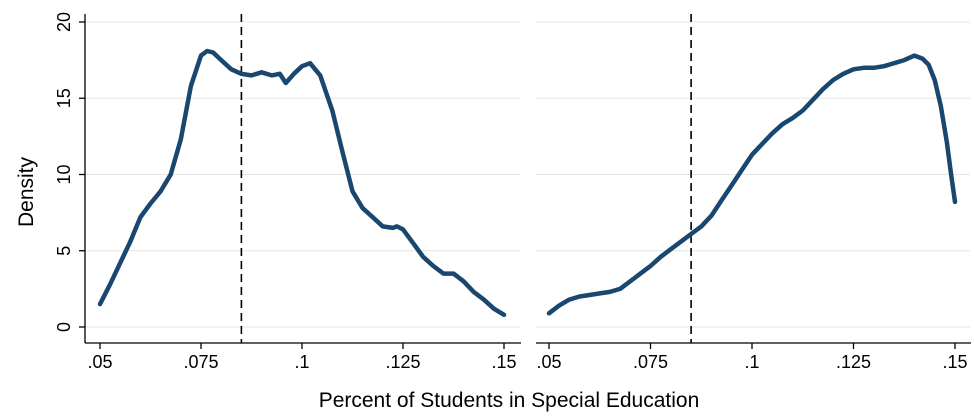 This screenshot has height=420, width=974. What do you see at coordinates (26, 191) in the screenshot?
I see `y-axis-label: Density` at bounding box center [26, 191].